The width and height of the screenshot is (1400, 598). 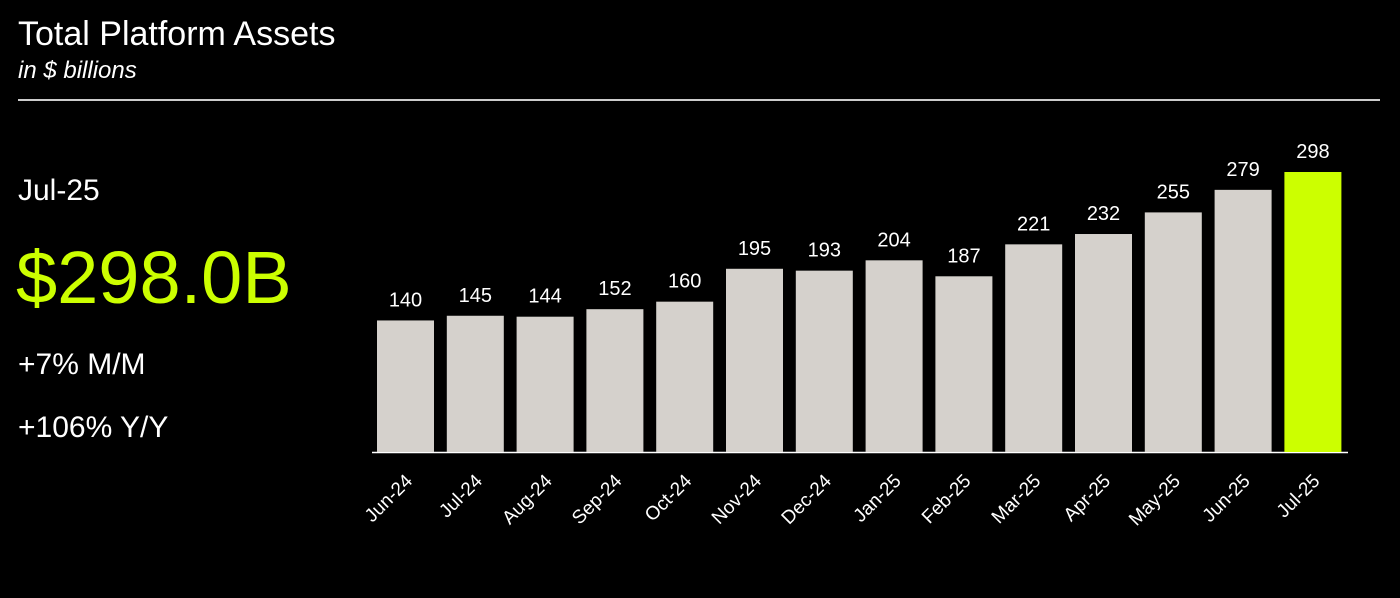 What do you see at coordinates (154, 277) in the screenshot?
I see `summary-value: $298.0B` at bounding box center [154, 277].